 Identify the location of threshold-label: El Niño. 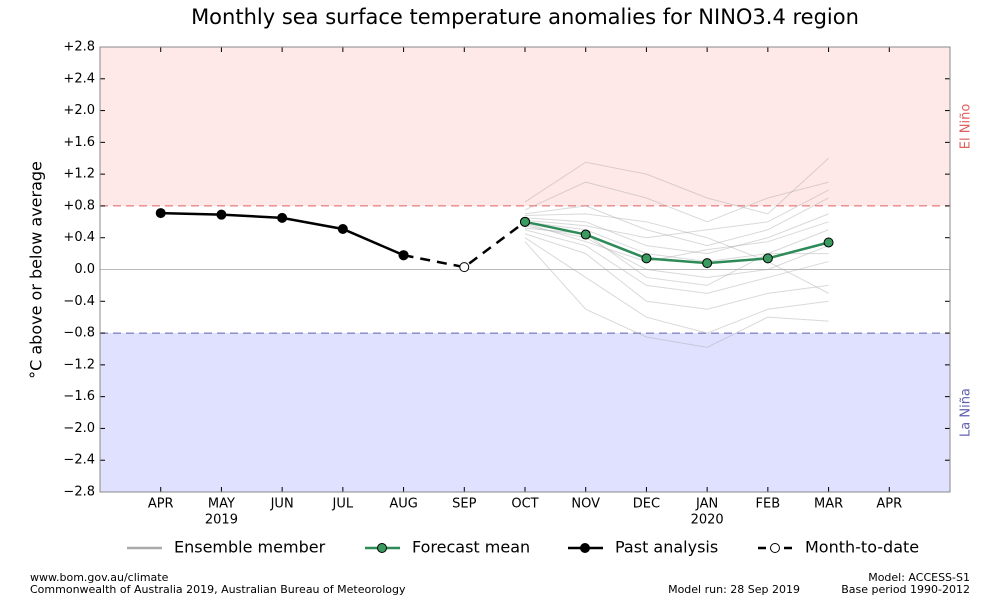
(966, 127).